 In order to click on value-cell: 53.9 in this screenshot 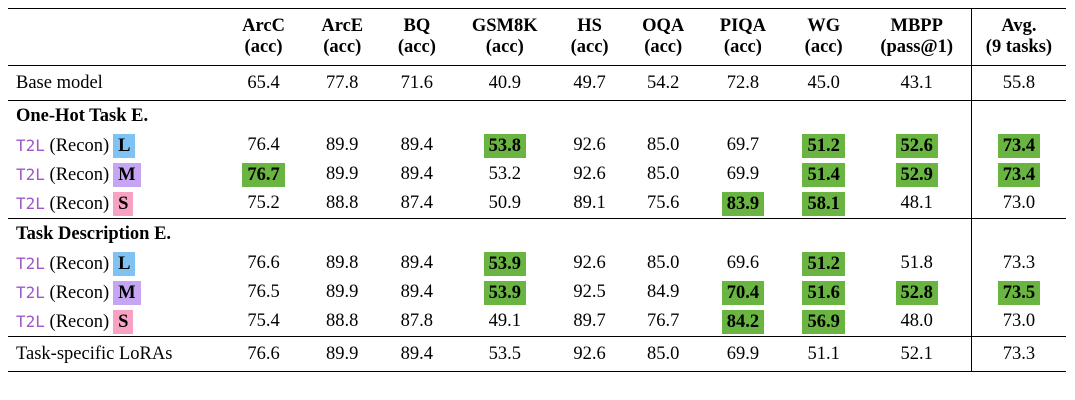, I will do `click(505, 263)`.